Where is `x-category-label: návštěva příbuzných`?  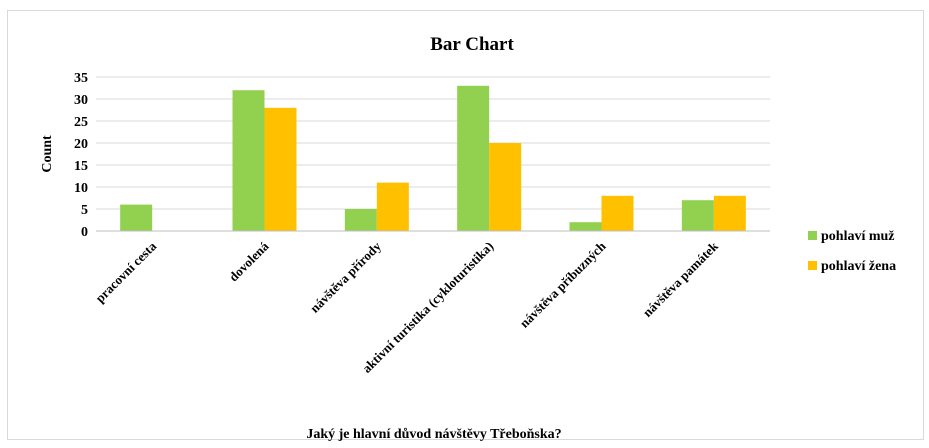
x-category-label: návštěva příbuzných is located at coordinates (563, 284).